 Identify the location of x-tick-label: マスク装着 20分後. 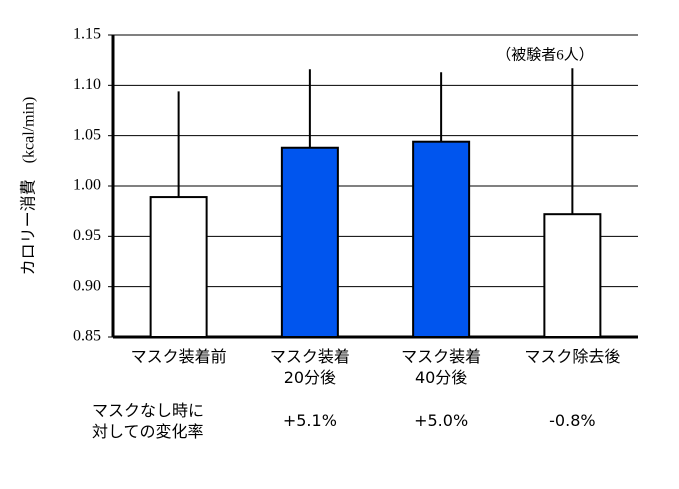
(309, 367).